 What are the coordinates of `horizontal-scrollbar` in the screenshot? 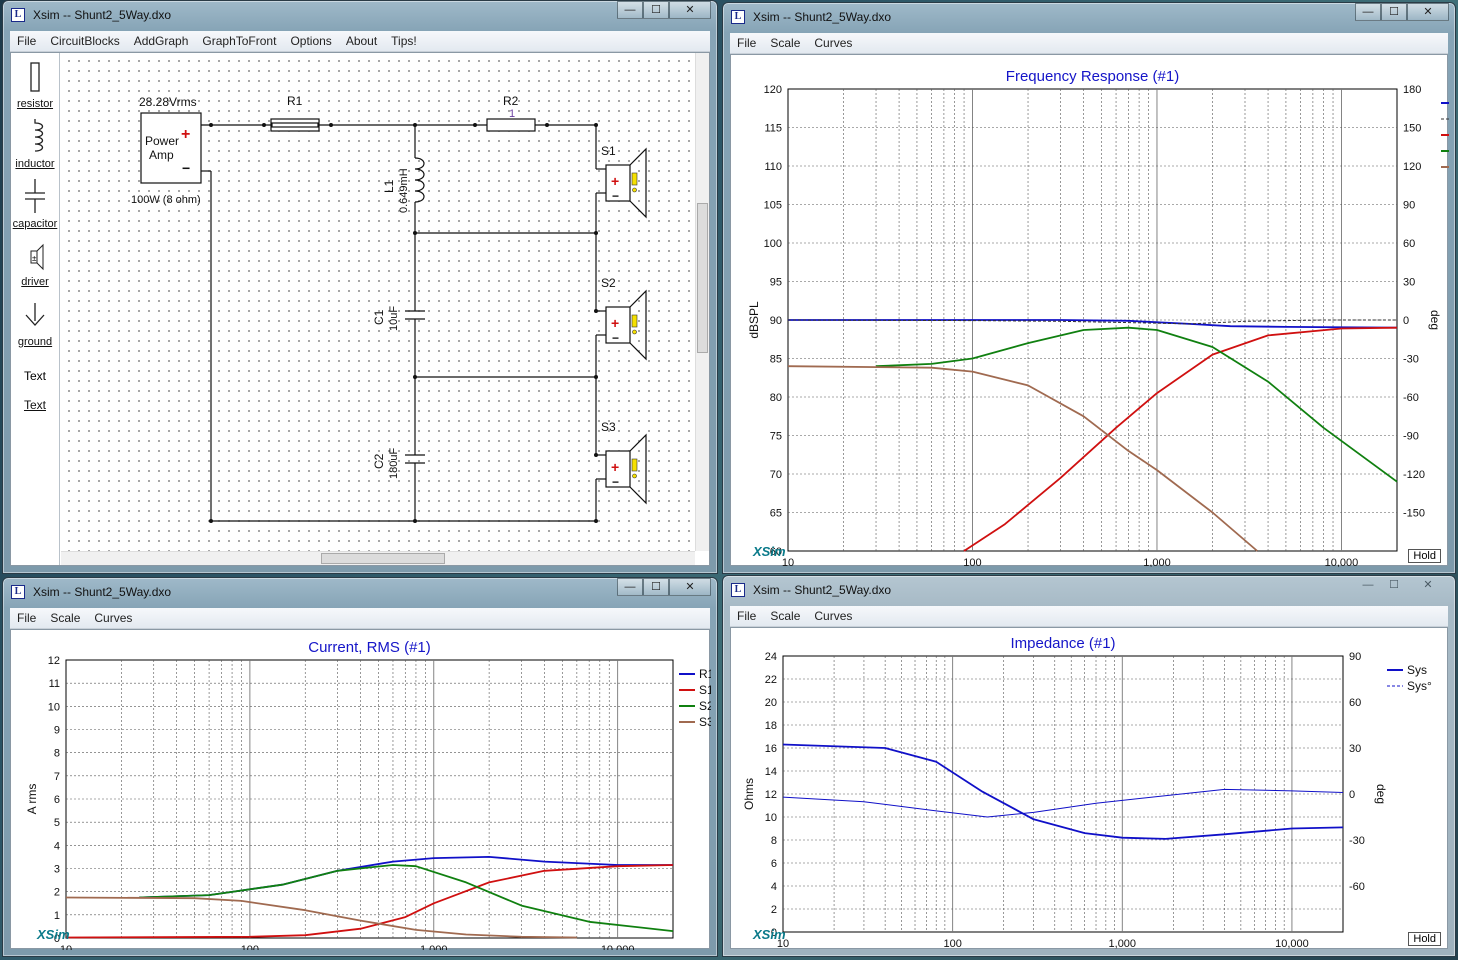 It's located at (378, 558).